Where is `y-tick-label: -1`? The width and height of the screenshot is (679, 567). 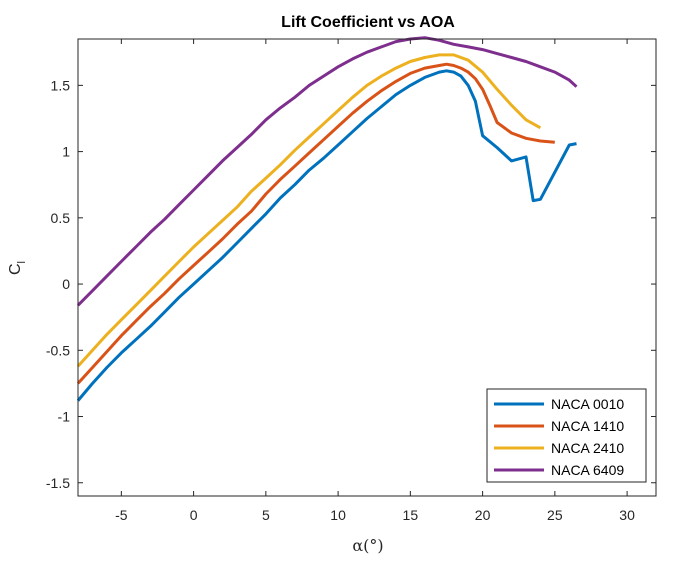 y-tick-label: -1 is located at coordinates (64, 417).